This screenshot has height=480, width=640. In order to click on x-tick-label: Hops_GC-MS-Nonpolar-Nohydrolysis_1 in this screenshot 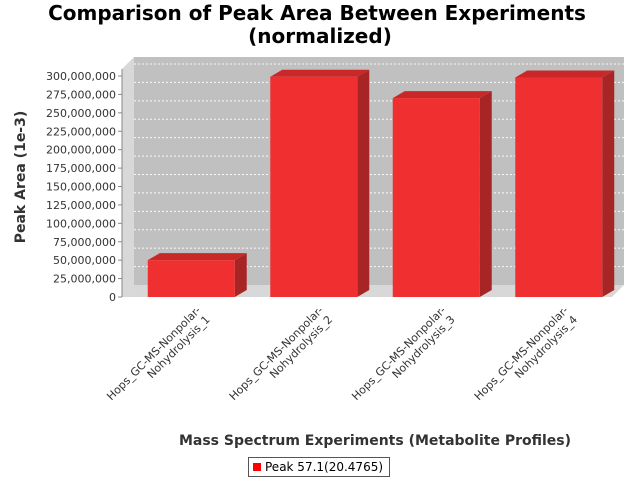, I will do `click(158, 353)`.